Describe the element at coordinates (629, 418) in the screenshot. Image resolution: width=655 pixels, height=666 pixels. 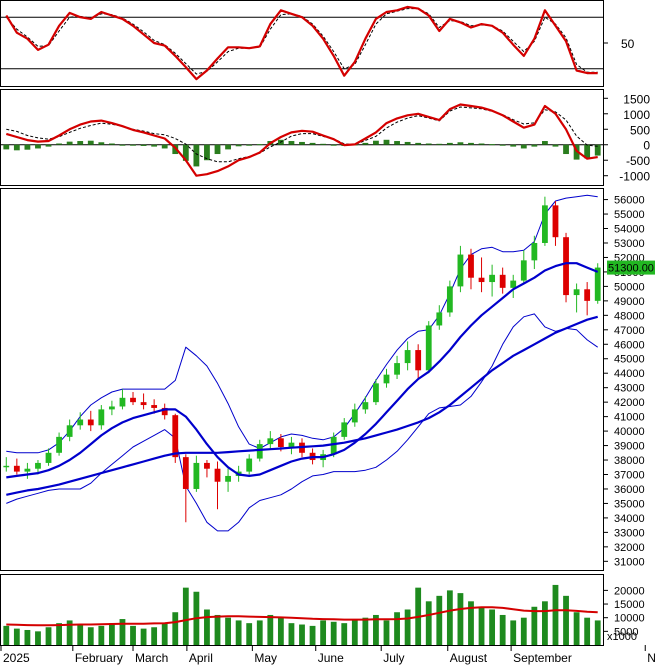
I see `price-tick-label: 41000` at that location.